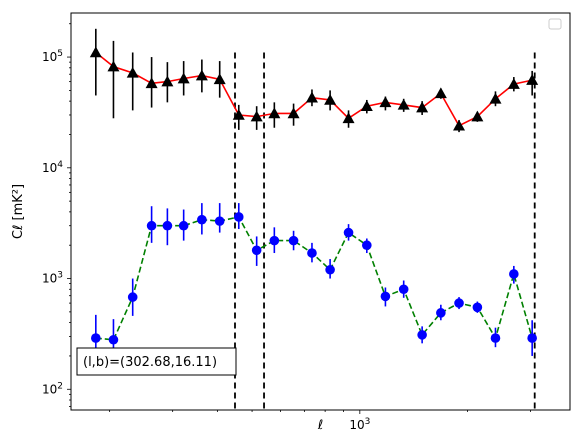  What do you see at coordinates (18, 211) in the screenshot?
I see `y-axis-label: Cℓ [mK²]` at bounding box center [18, 211].